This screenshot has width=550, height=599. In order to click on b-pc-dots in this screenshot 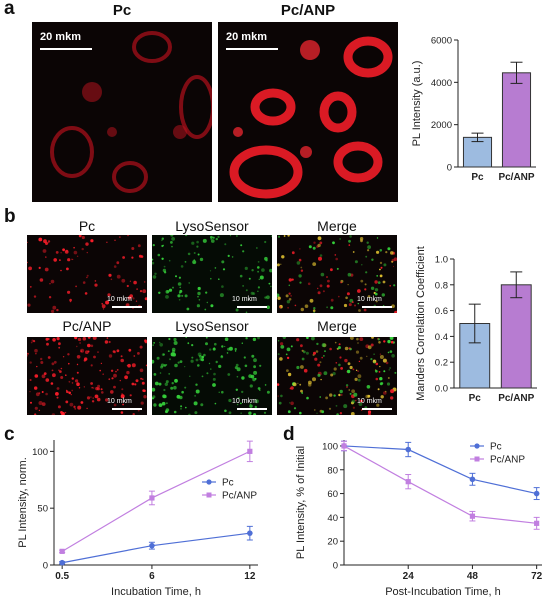, I will do `click(87, 274)`.